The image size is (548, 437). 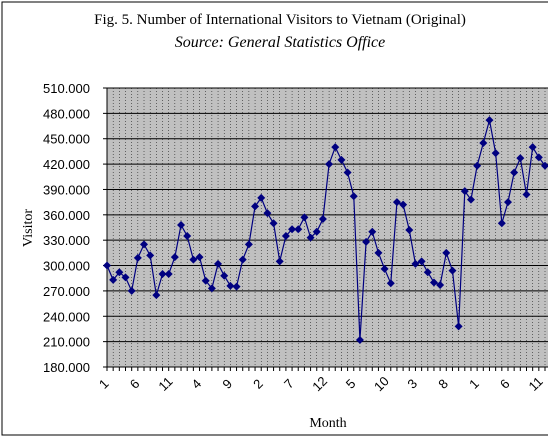 What do you see at coordinates (66, 266) in the screenshot?
I see `y-tick-label: 300.000` at bounding box center [66, 266].